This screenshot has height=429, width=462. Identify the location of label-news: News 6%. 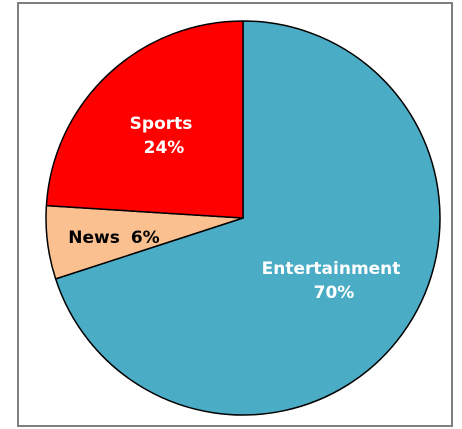
(113, 238).